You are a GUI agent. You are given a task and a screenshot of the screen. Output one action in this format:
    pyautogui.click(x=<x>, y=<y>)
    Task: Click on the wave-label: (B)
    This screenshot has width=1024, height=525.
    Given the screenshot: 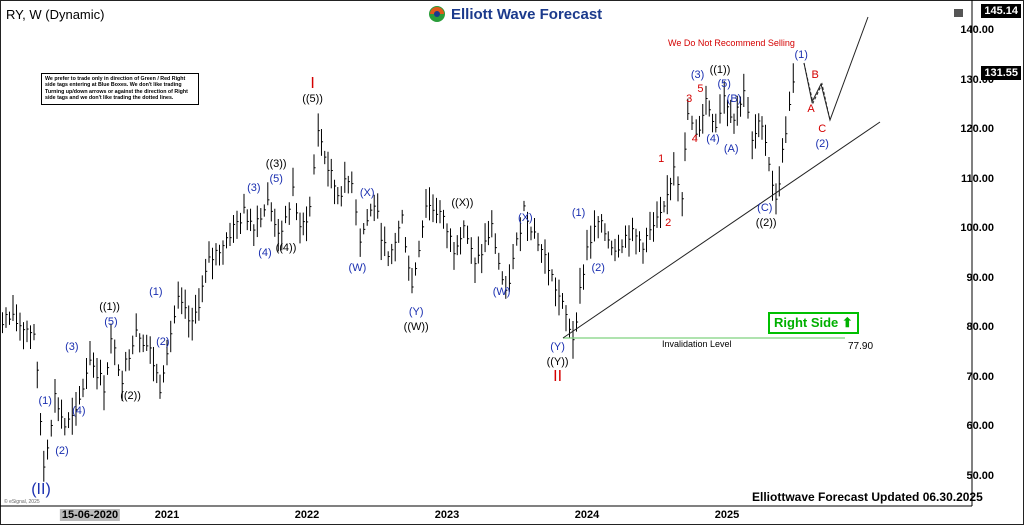 What is the action you would take?
    pyautogui.click(x=734, y=99)
    